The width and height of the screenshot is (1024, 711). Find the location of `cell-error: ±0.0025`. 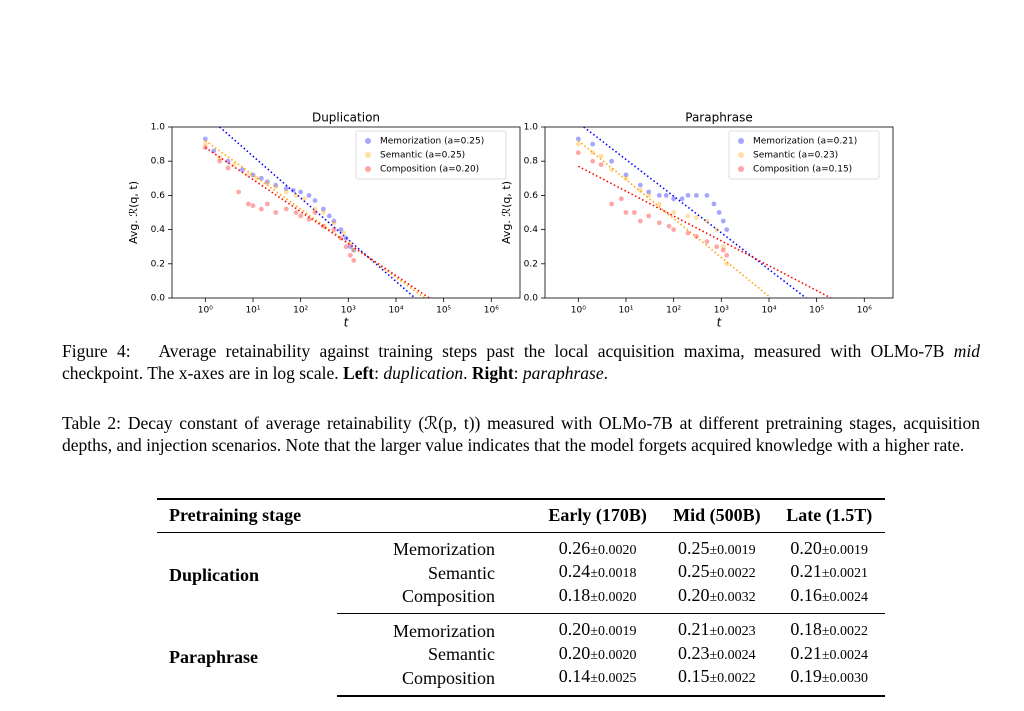

cell-error: ±0.0025 is located at coordinates (613, 678).